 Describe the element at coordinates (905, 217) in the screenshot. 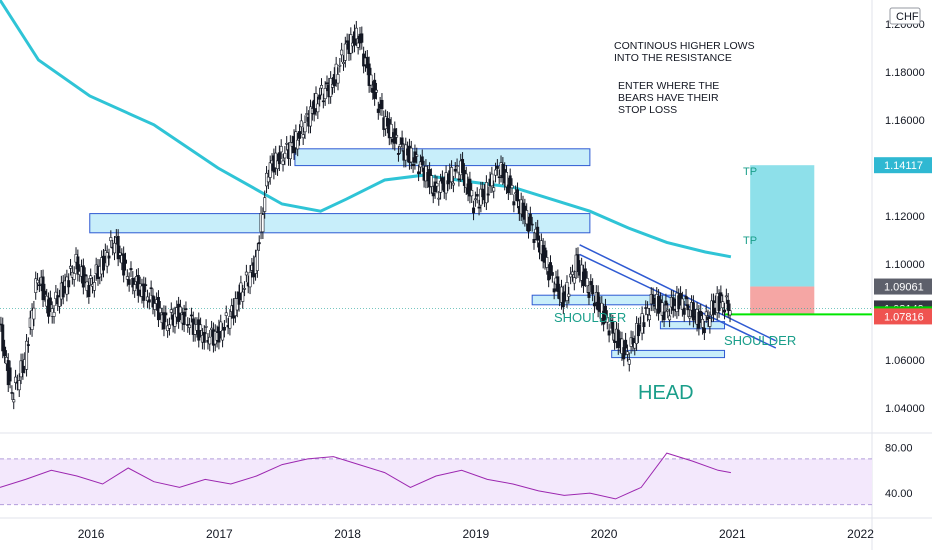

I see `price-tick-label: 1.12000` at that location.